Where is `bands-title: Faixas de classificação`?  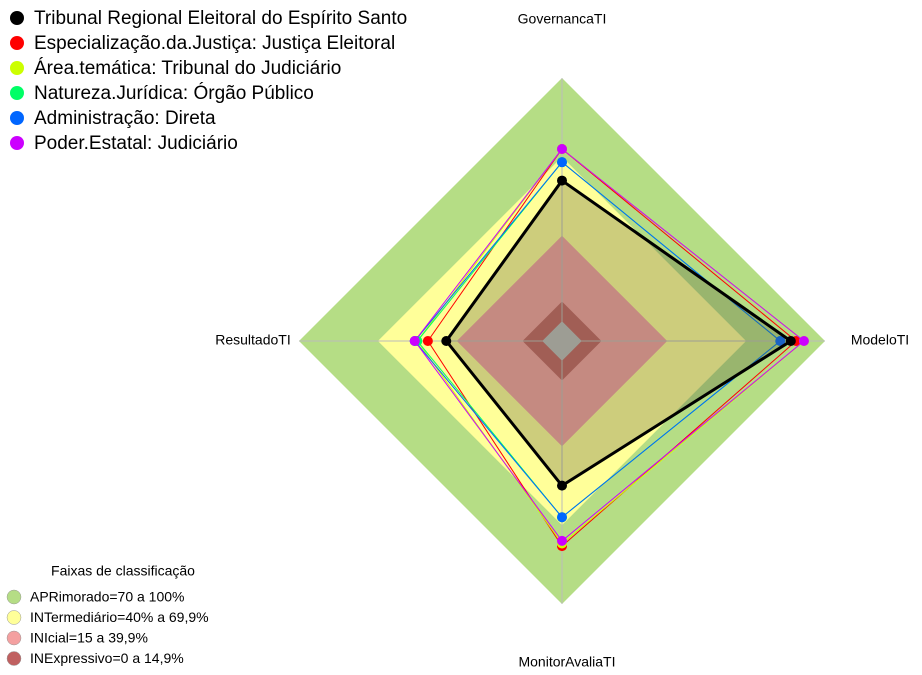
bands-title: Faixas de classificação is located at coordinates (123, 571).